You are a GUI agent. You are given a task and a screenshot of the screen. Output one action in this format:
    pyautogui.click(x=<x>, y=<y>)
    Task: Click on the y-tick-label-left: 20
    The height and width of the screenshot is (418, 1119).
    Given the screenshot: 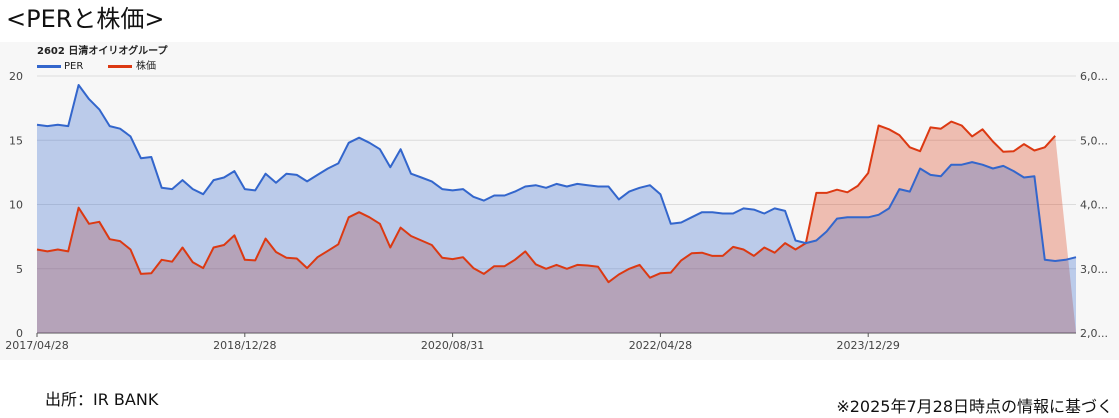 What is the action you would take?
    pyautogui.click(x=16, y=76)
    